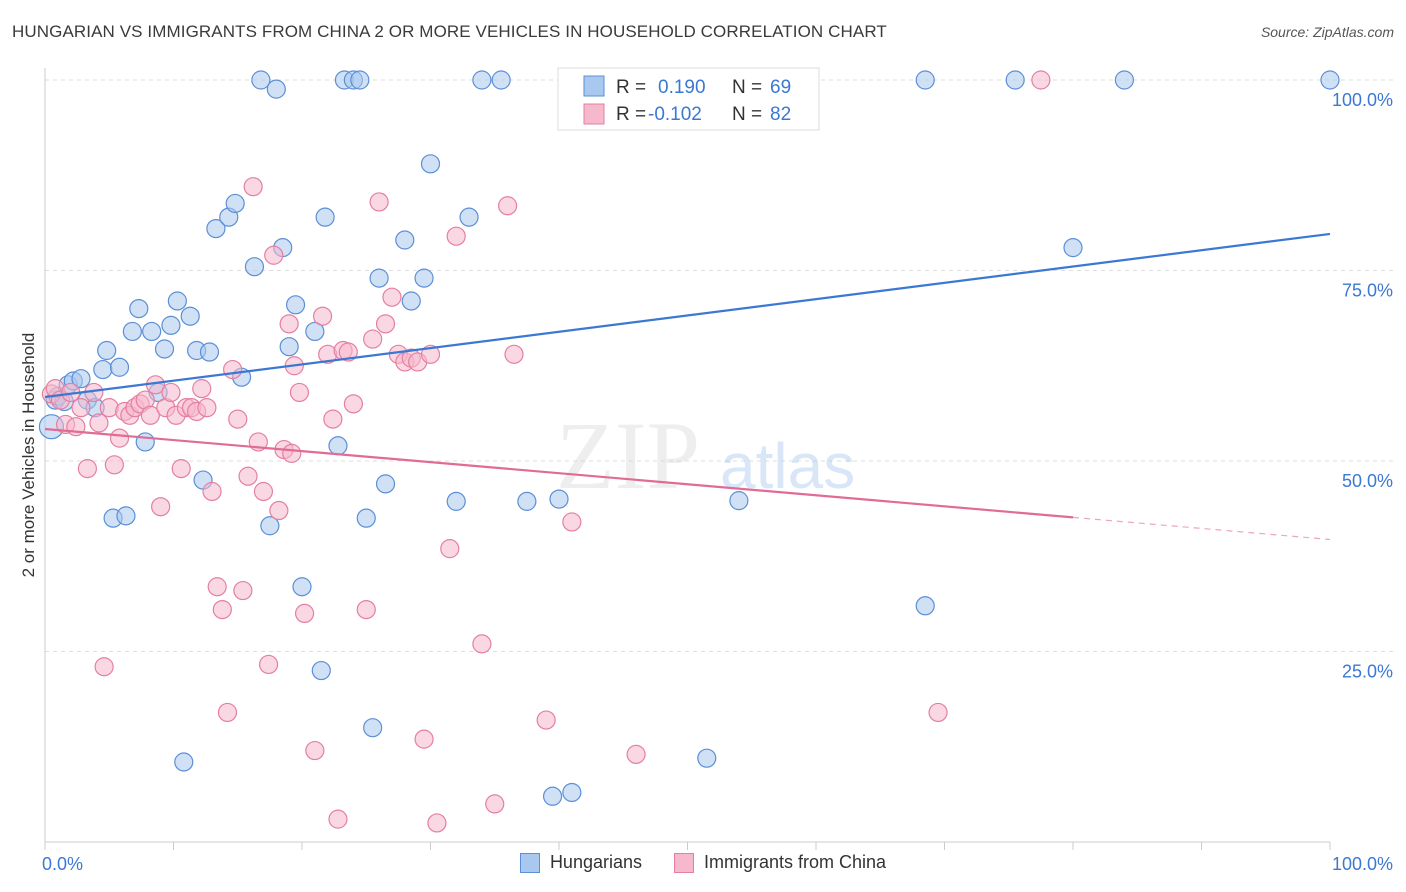 The width and height of the screenshot is (1406, 892). Describe the element at coordinates (1367, 291) in the screenshot. I see `y-tick-label-2: 75.0%` at that location.